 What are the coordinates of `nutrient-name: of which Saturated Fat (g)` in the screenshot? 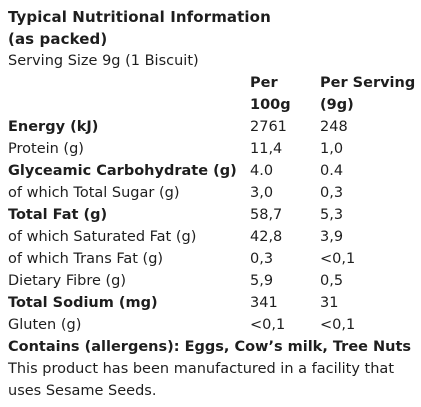 It's located at (102, 237).